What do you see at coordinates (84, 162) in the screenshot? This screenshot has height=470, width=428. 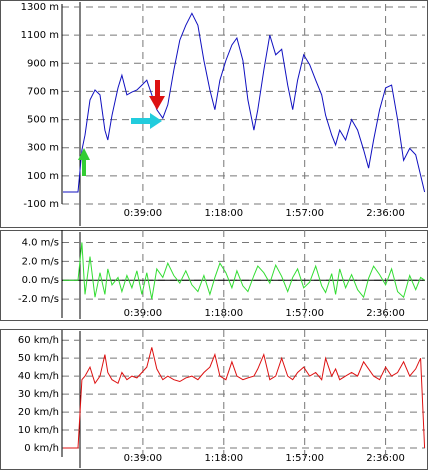 I see `arrow-up` at bounding box center [84, 162].